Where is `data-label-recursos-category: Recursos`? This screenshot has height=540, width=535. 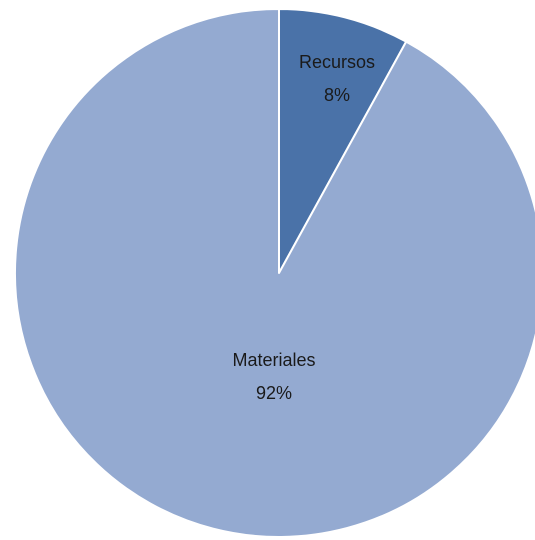
data-label-recursos-category: Recursos is located at coordinates (337, 62).